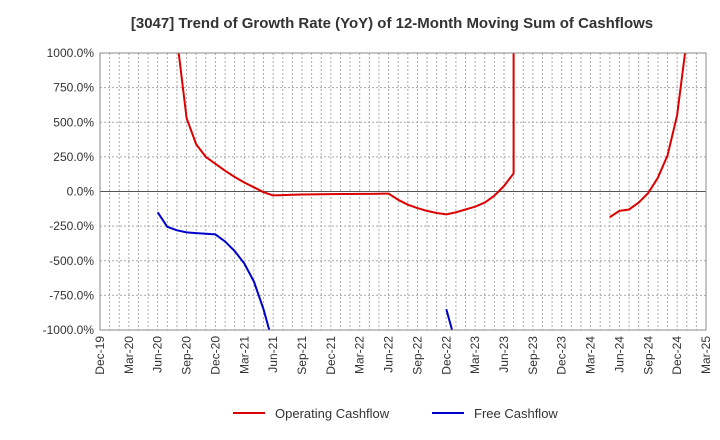 This screenshot has height=440, width=720. I want to click on free-cashflow-legend-label: Free Cashflow, so click(516, 413).